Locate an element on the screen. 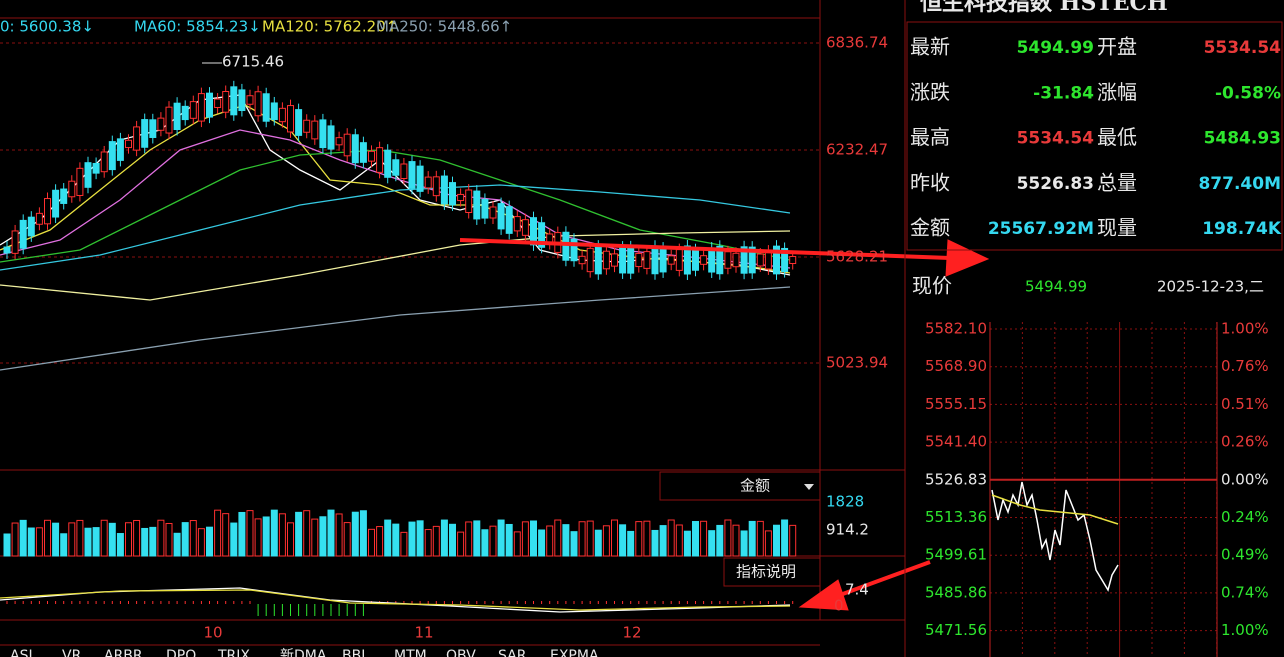  indicator-tab: MTM is located at coordinates (410, 652).